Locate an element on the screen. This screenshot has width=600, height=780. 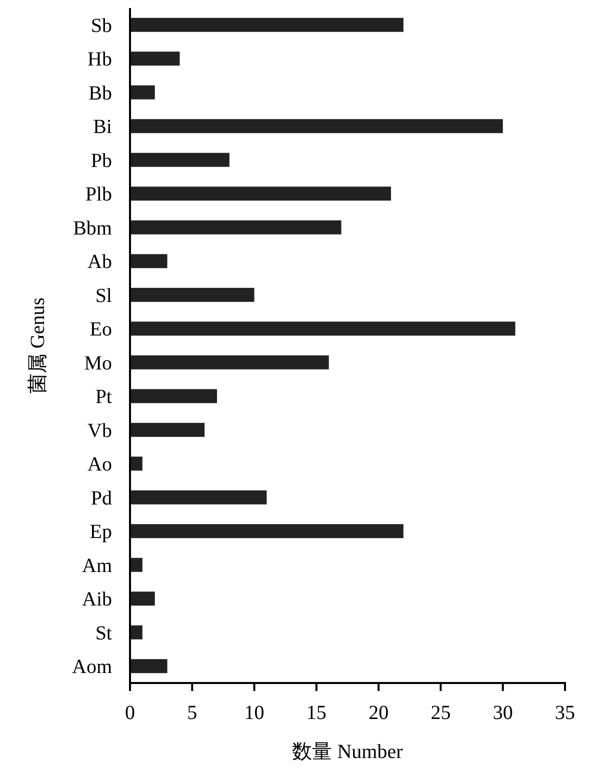
y-tick-label: Ab is located at coordinates (100, 262).